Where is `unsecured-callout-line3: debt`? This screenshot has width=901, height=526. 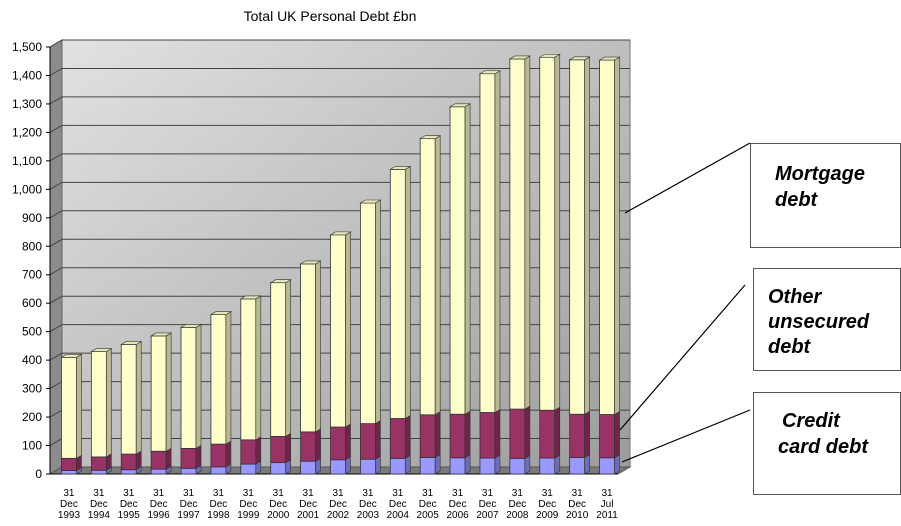 unsecured-callout-line3: debt is located at coordinates (789, 347).